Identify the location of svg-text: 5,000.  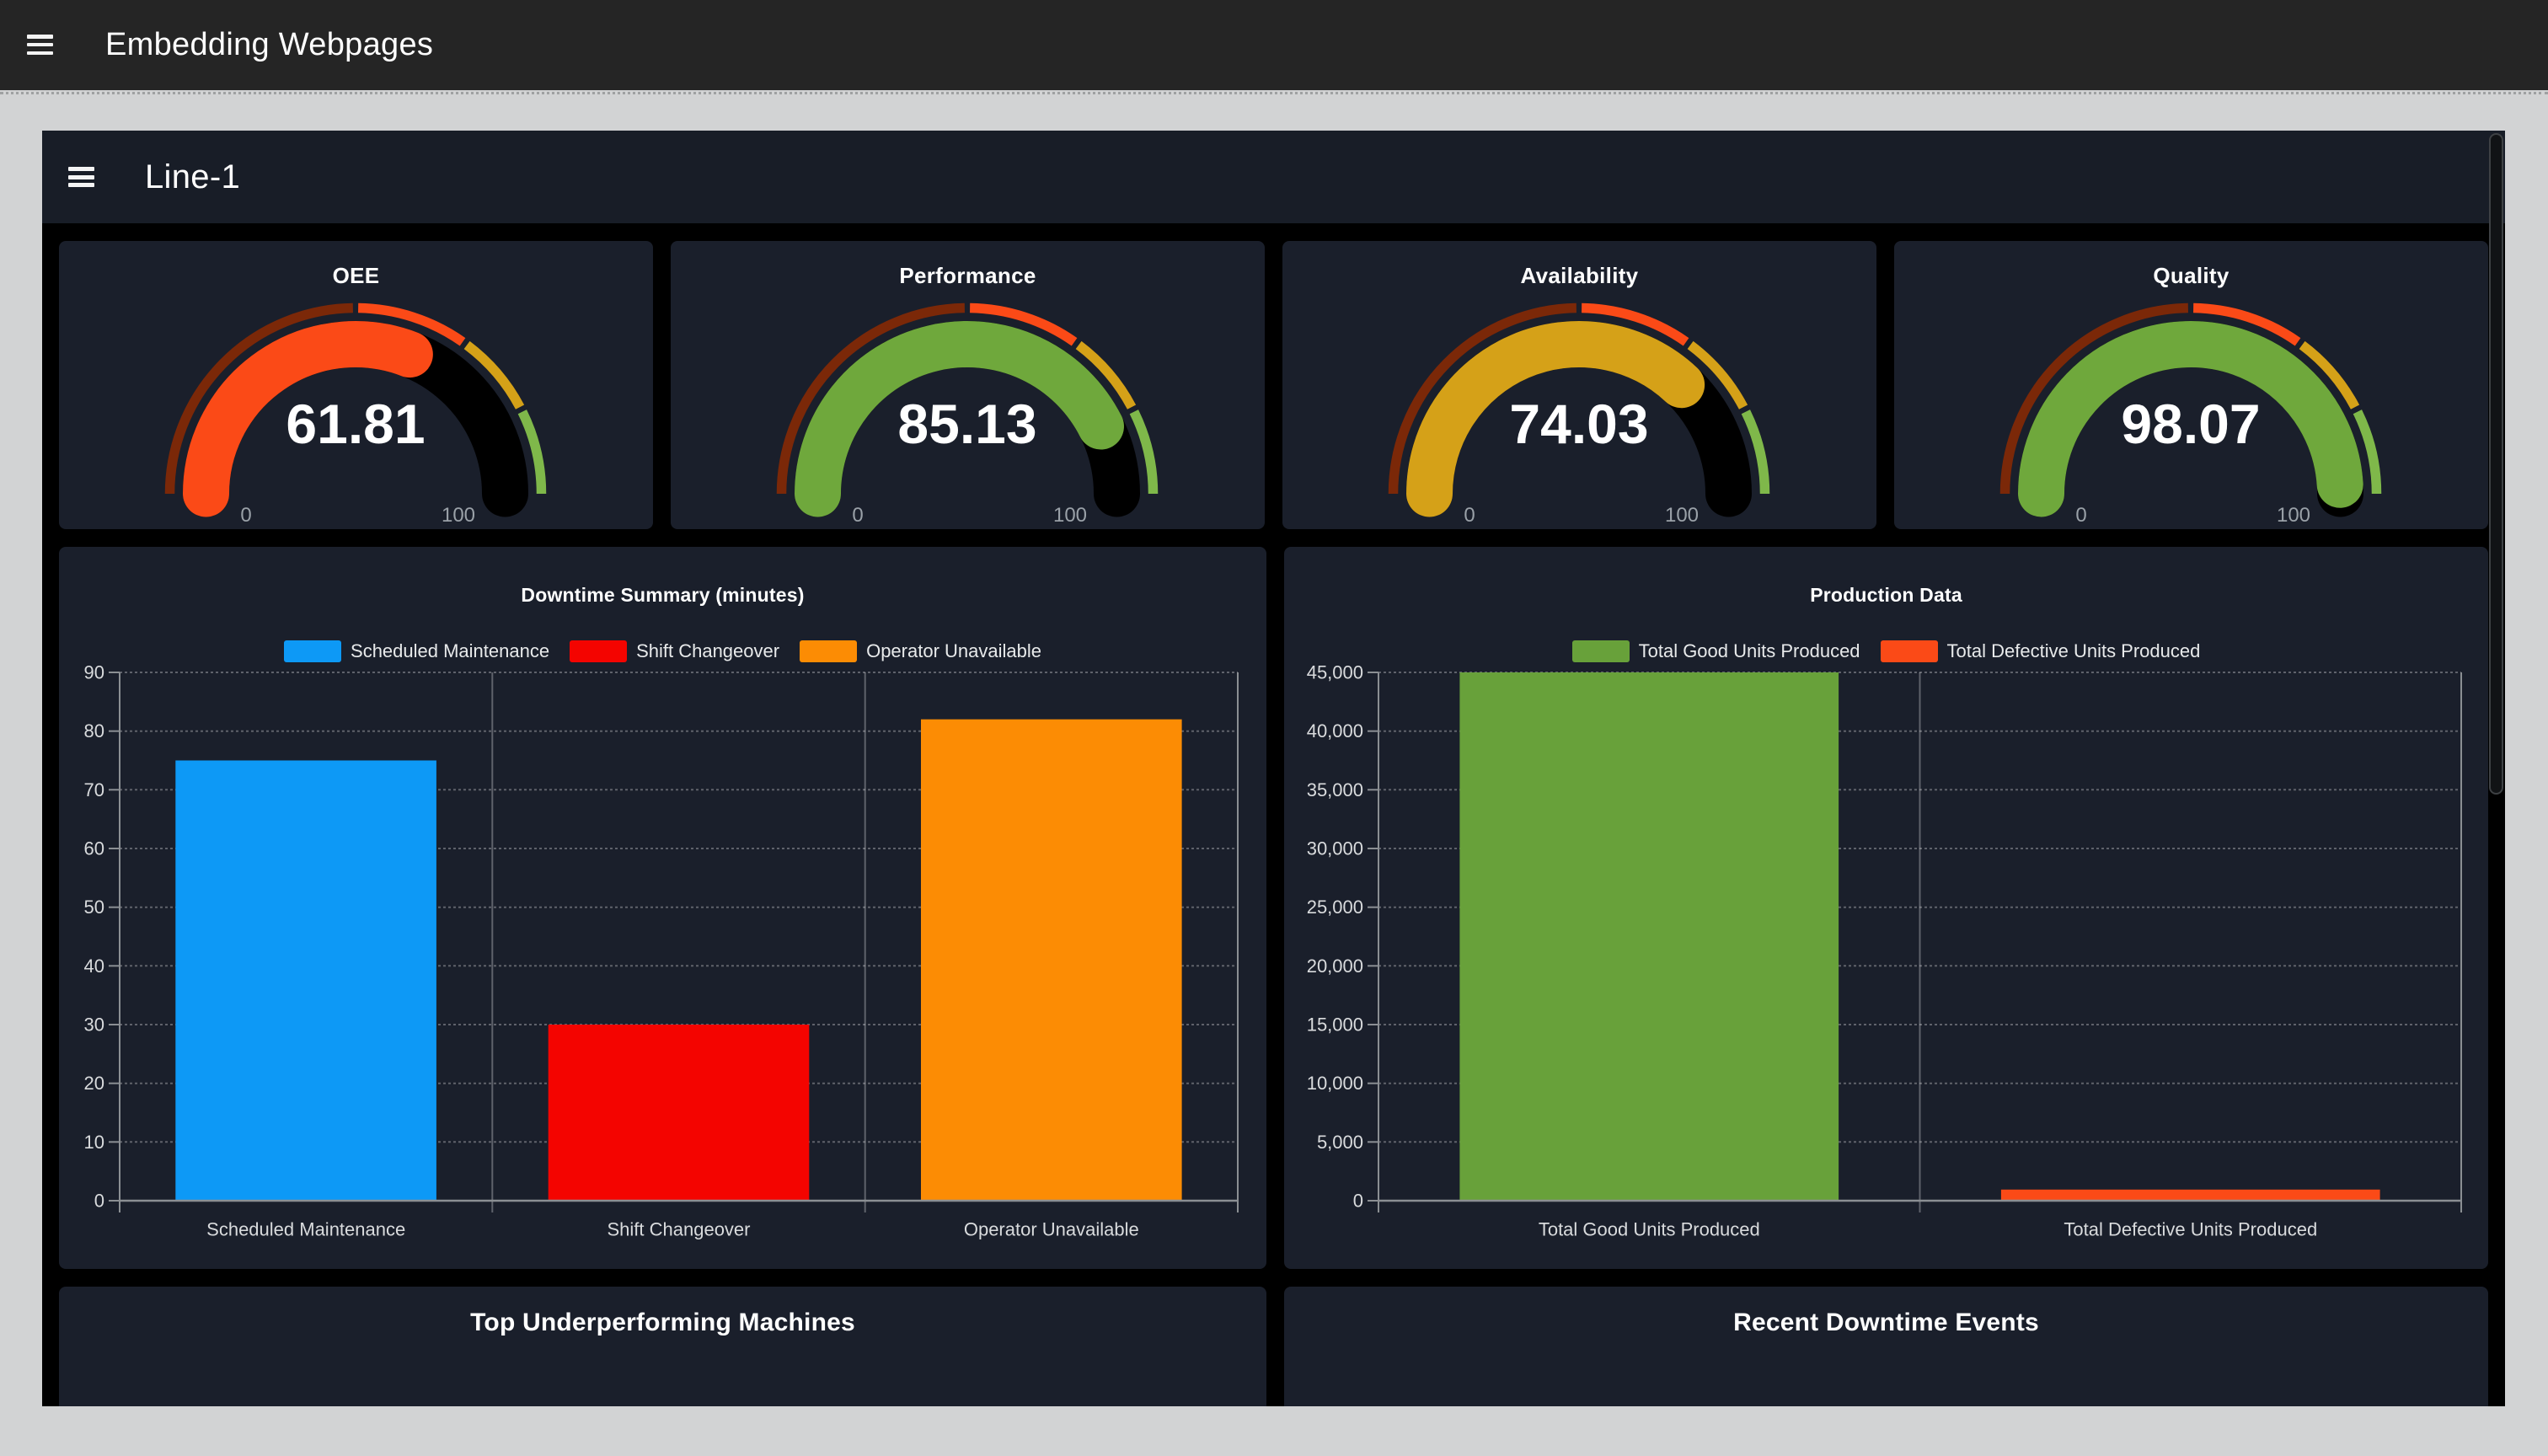
(1340, 1142).